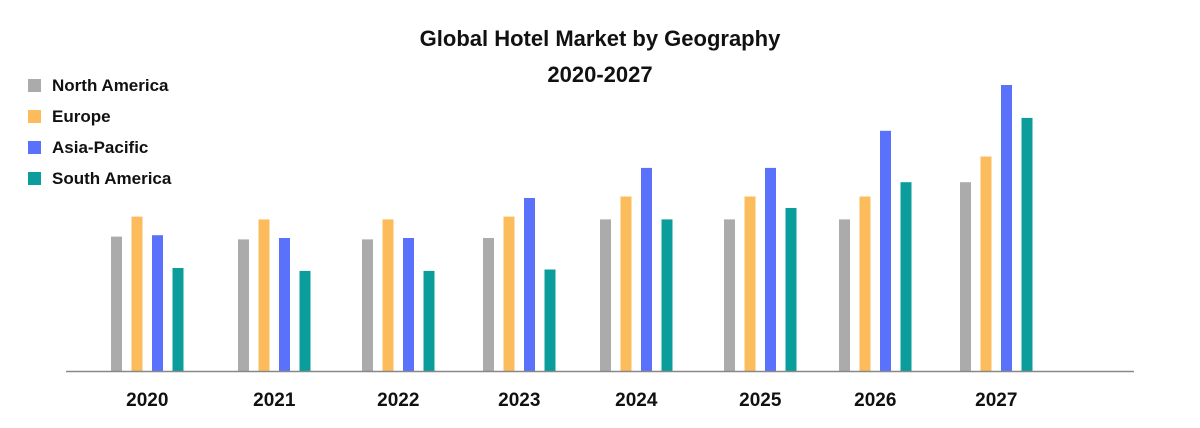 This screenshot has width=1200, height=428. I want to click on bar-asia-pacific-2021, so click(284, 304).